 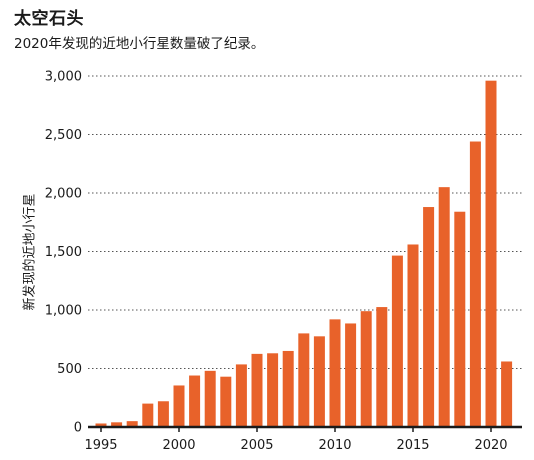 I want to click on bar-2006, so click(x=273, y=390).